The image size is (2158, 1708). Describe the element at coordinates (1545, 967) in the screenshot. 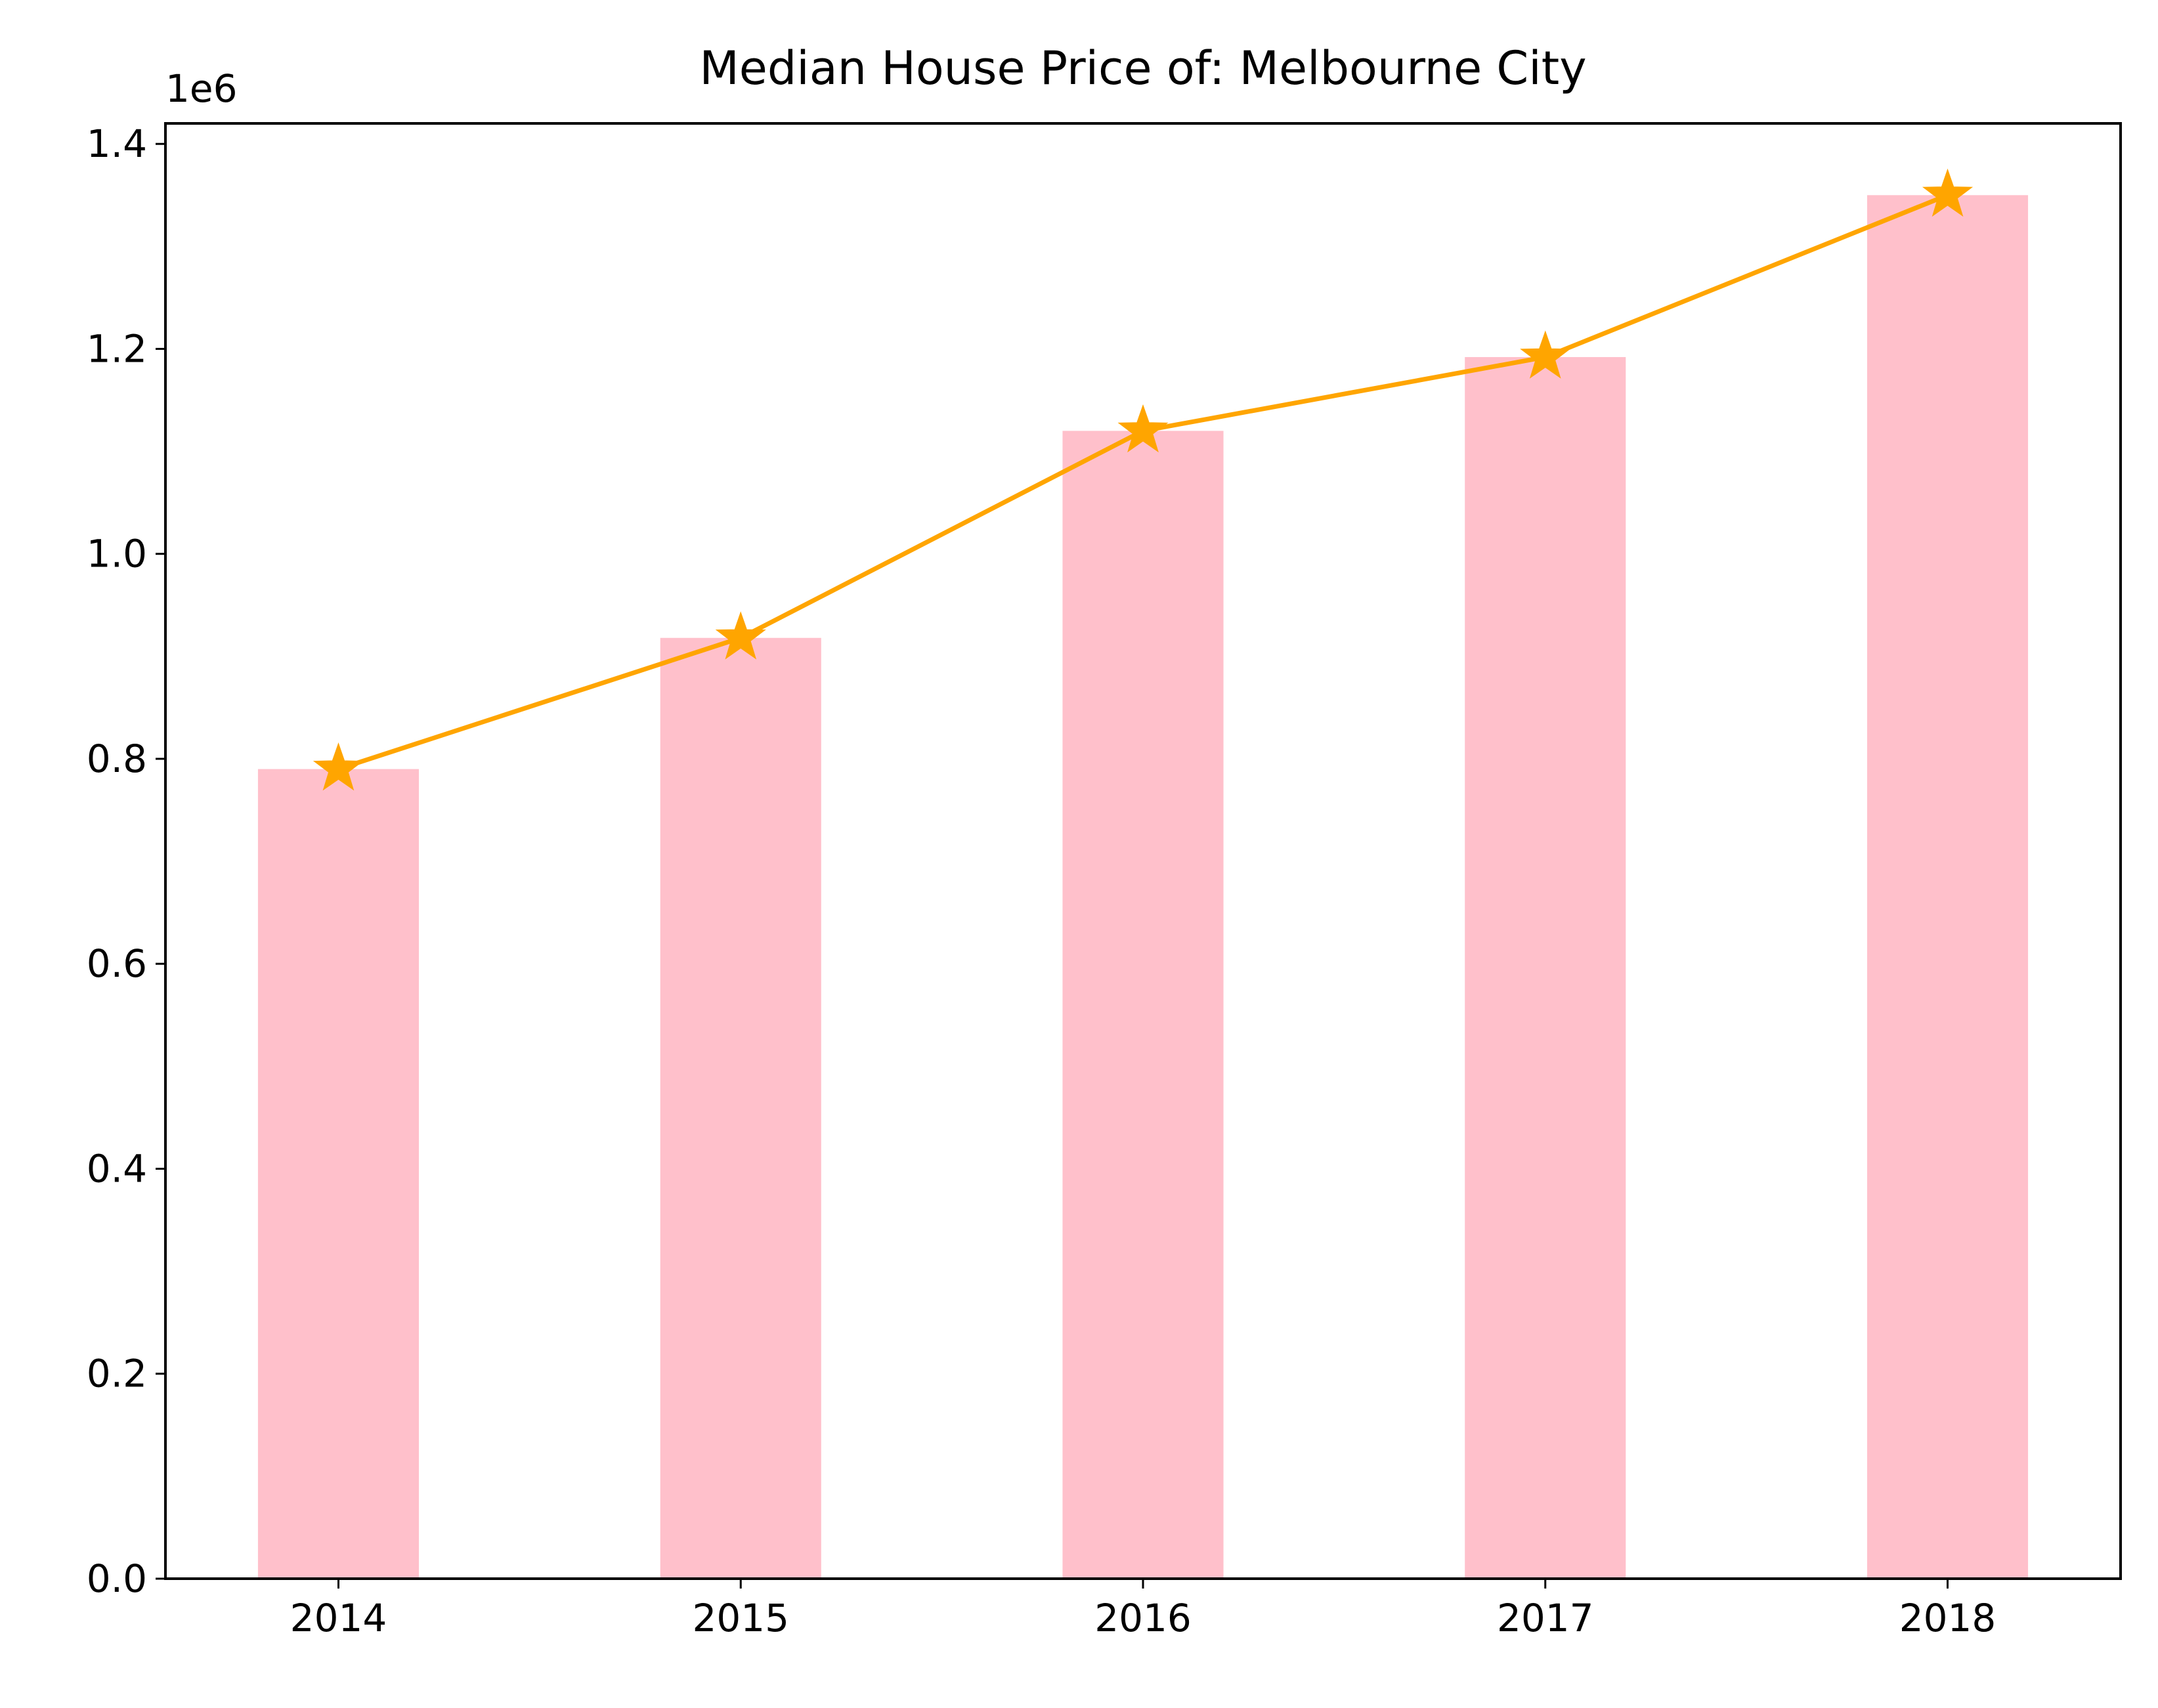

I see `bar-2017` at that location.